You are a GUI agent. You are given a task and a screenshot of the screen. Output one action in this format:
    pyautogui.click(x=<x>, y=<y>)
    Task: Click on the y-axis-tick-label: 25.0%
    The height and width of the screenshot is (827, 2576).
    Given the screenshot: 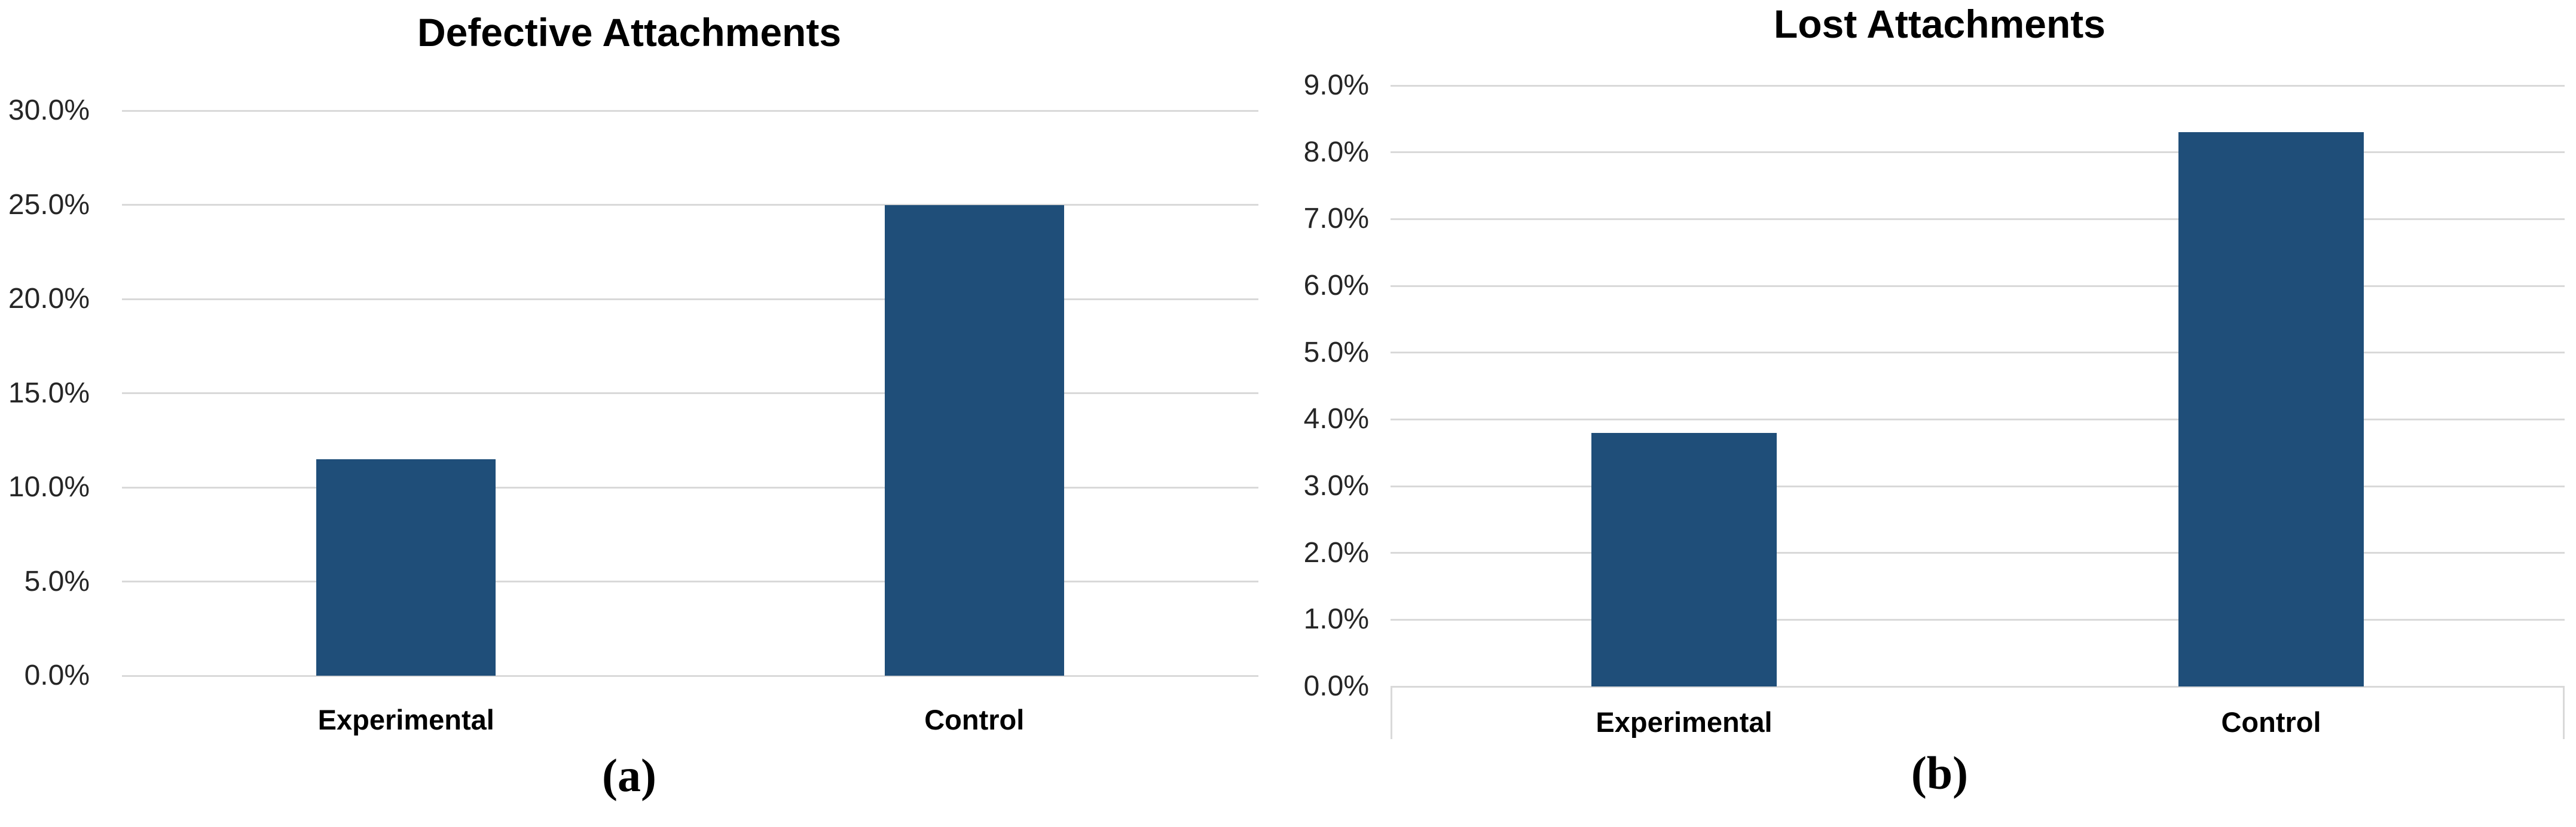 What is the action you would take?
    pyautogui.click(x=49, y=204)
    